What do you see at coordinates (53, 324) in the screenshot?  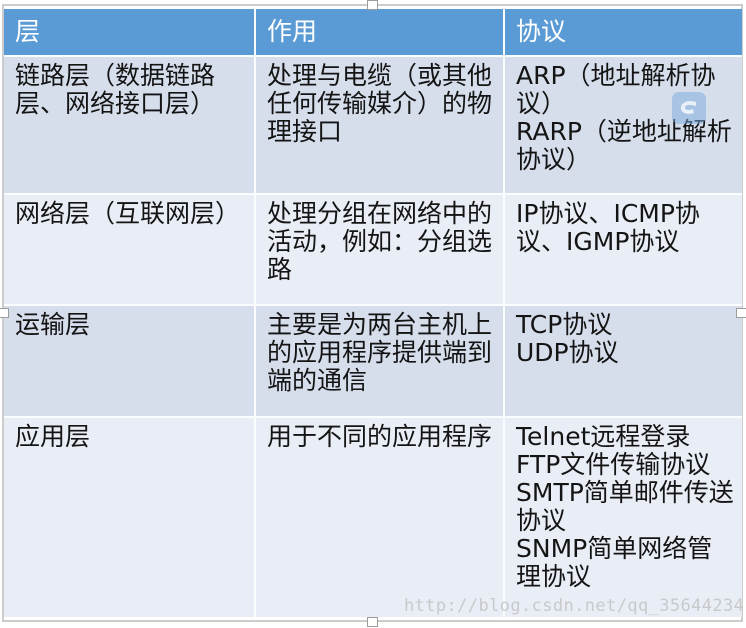 I see `layer-name: 运输层` at bounding box center [53, 324].